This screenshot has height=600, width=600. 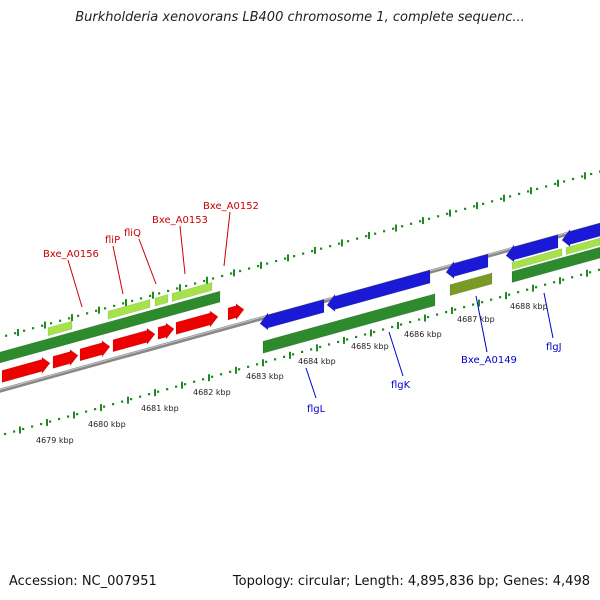 I want to click on scale-label: 4682 kbp, so click(x=212, y=392).